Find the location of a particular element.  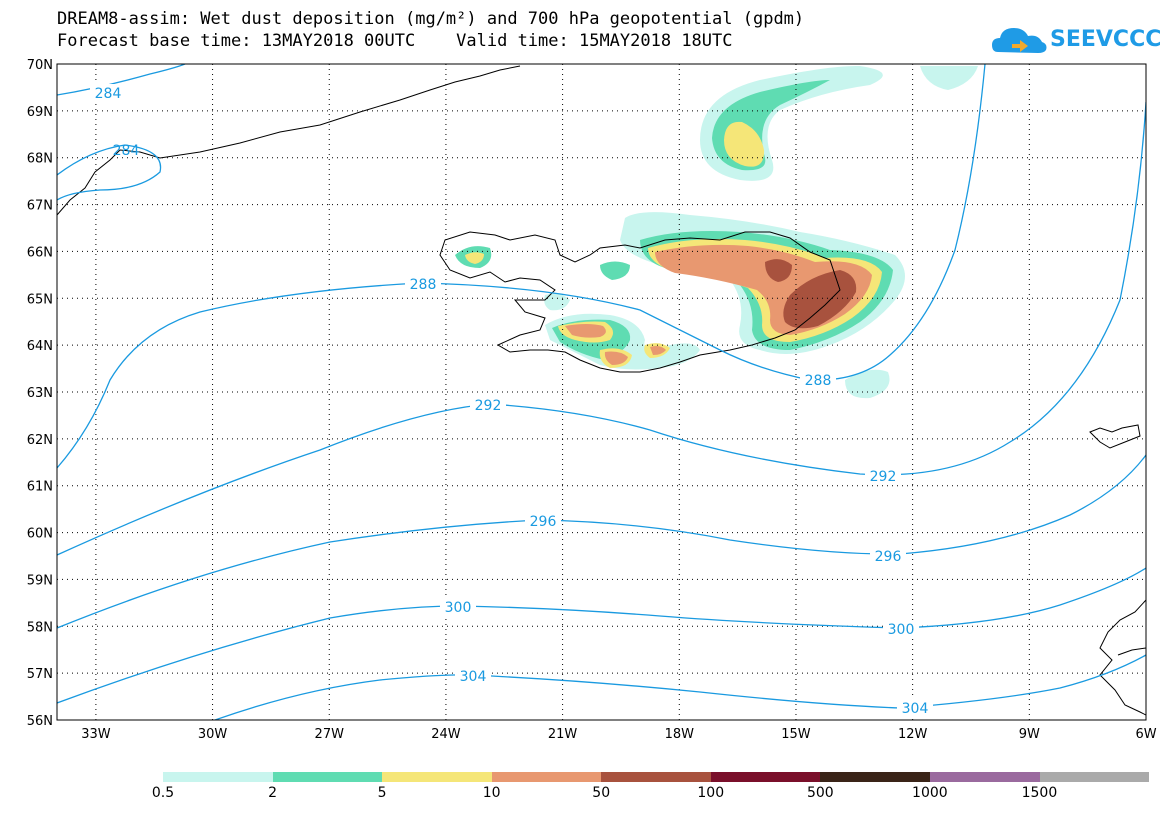

coastline-norway is located at coordinates (1131, 651).